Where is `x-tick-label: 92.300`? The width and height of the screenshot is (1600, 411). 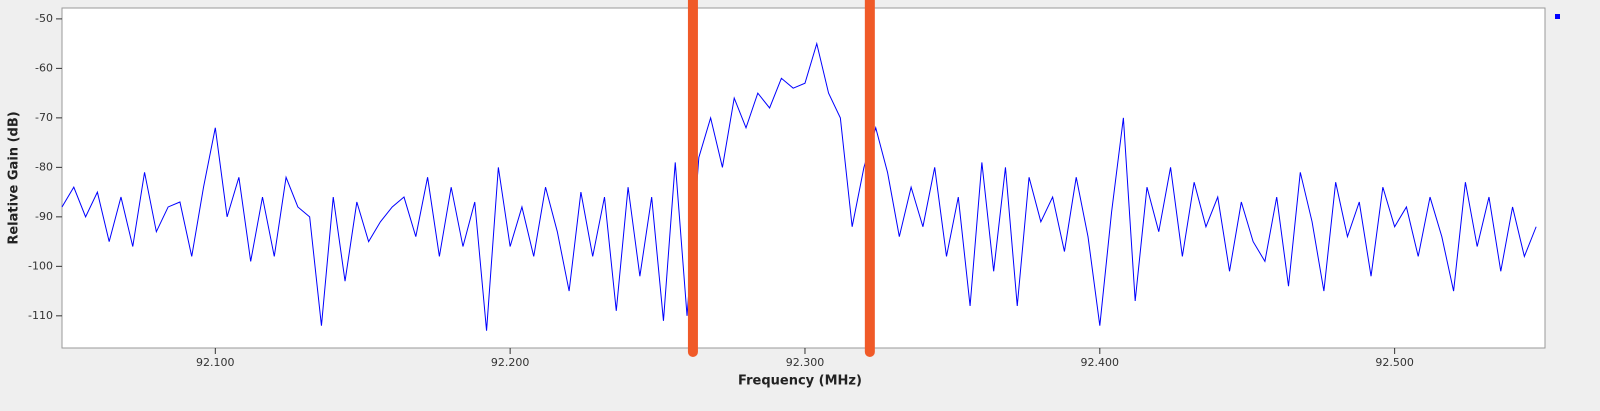
x-tick-label: 92.300 is located at coordinates (805, 362).